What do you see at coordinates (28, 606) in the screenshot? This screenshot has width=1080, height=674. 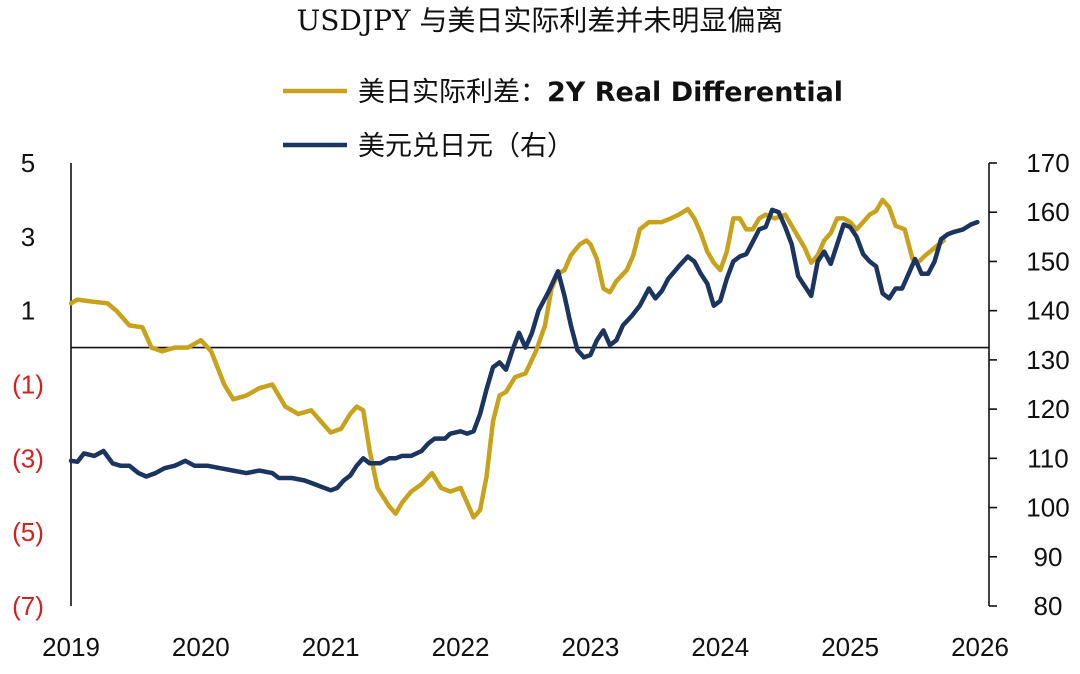 I see `left-tick-label: (7)` at bounding box center [28, 606].